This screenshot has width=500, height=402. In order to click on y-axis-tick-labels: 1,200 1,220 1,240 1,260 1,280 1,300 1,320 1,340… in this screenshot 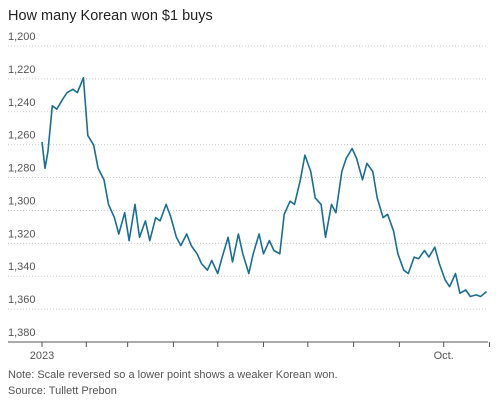, I will do `click(22, 185)`.